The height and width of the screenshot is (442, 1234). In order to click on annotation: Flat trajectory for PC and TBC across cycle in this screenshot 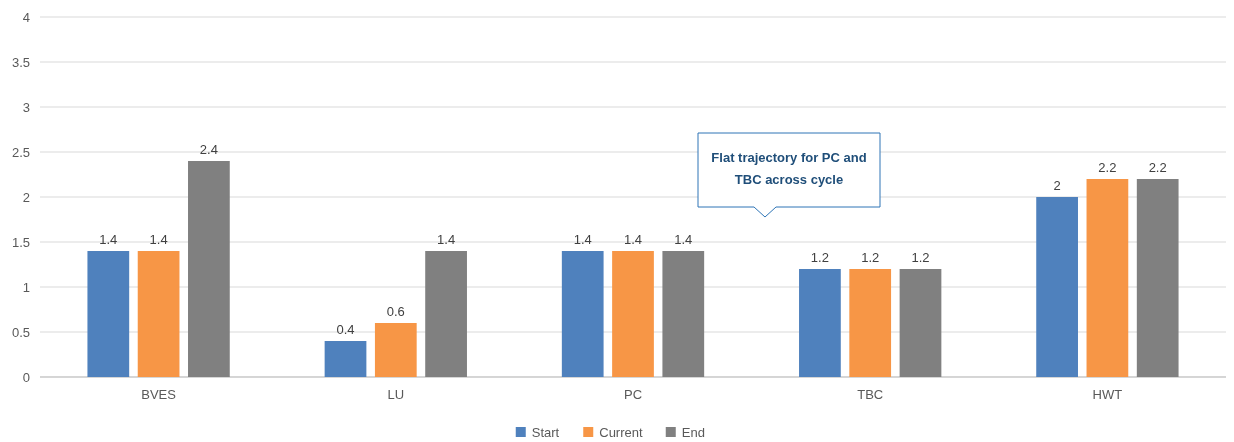, I will do `click(789, 168)`.